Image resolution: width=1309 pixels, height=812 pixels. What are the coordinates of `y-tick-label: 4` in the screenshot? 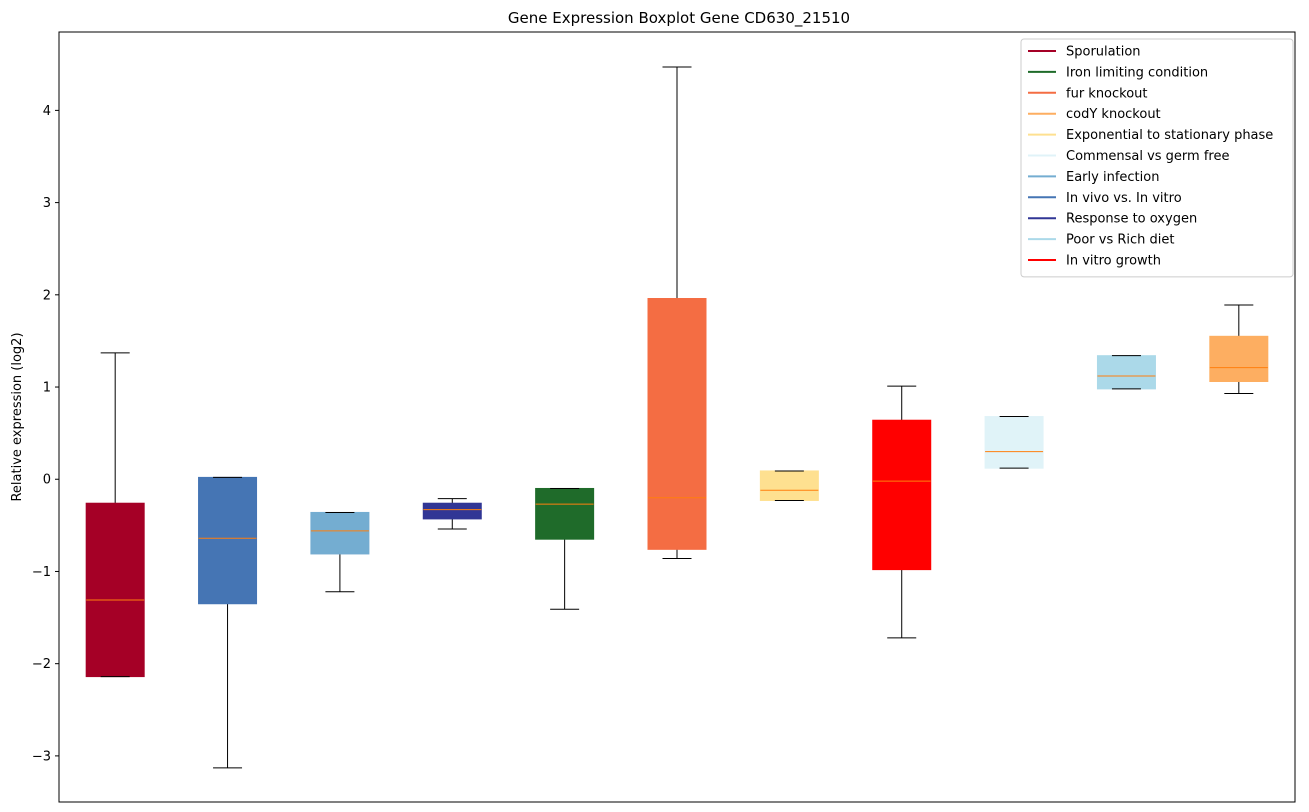 It's located at (47, 111).